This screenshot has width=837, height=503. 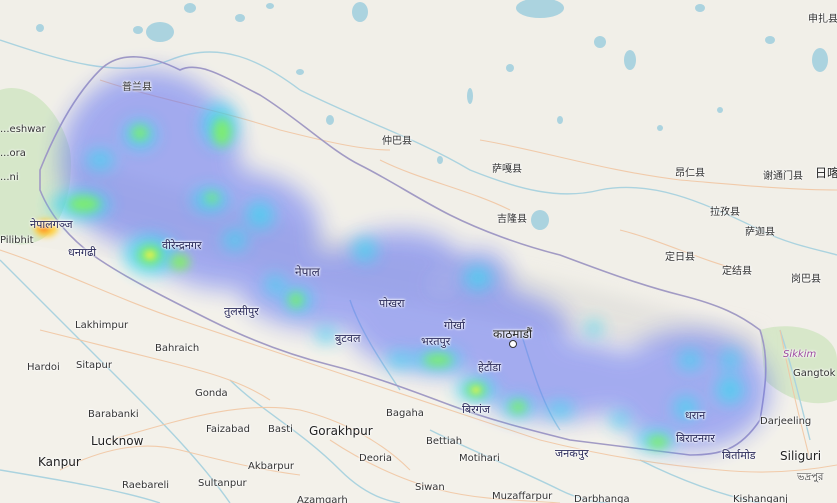 What do you see at coordinates (211, 393) in the screenshot?
I see `label-india: Gonda` at bounding box center [211, 393].